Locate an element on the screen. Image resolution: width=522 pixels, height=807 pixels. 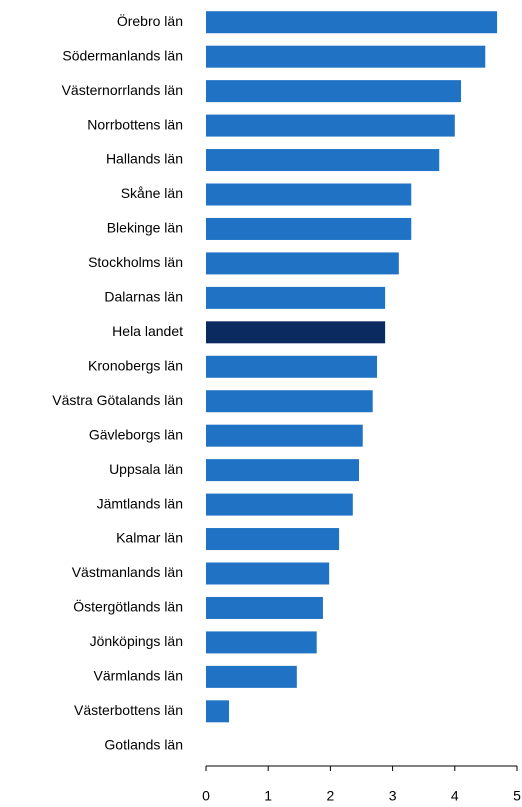
y-tick-label: Jämtlands län is located at coordinates (140, 503).